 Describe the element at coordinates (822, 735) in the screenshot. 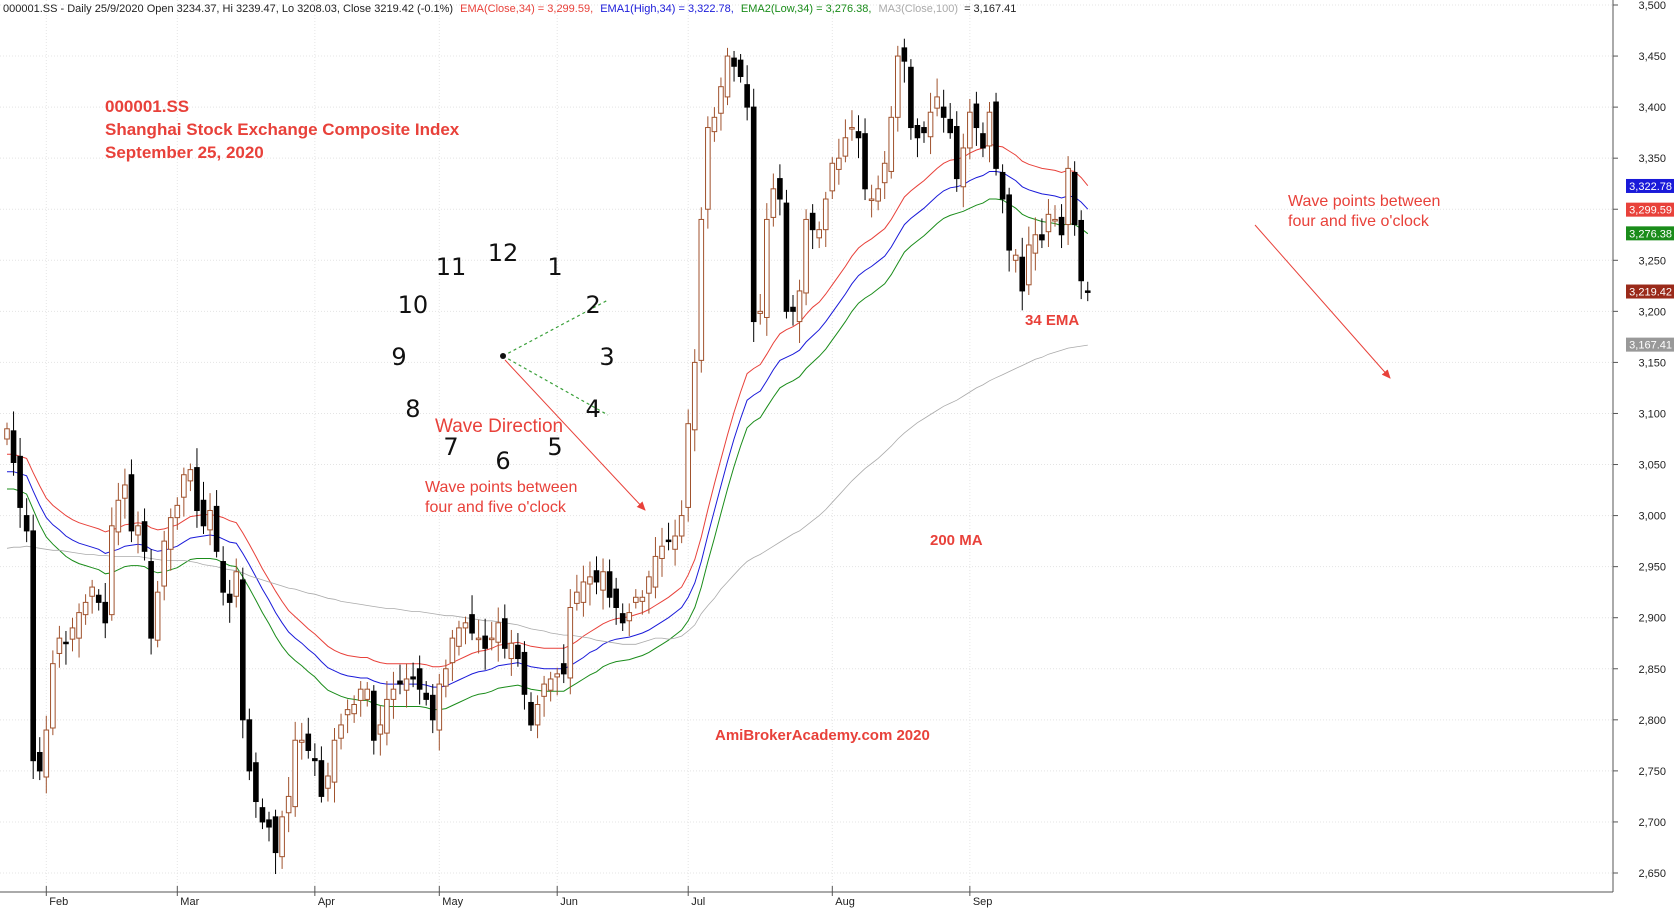

I see `watermark: AmiBrokerAcademy.com 2020` at that location.